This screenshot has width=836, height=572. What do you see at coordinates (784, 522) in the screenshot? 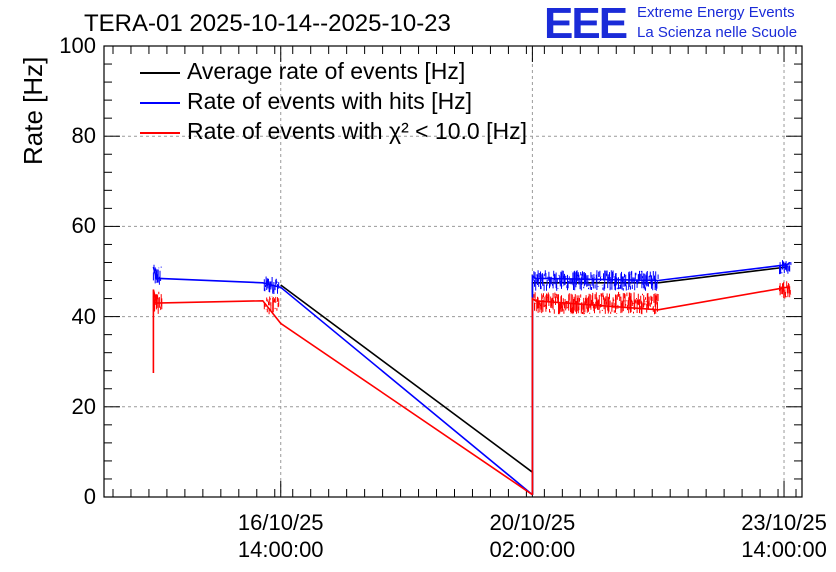
I see `x-tick-label-date: 23/10/25` at bounding box center [784, 522].